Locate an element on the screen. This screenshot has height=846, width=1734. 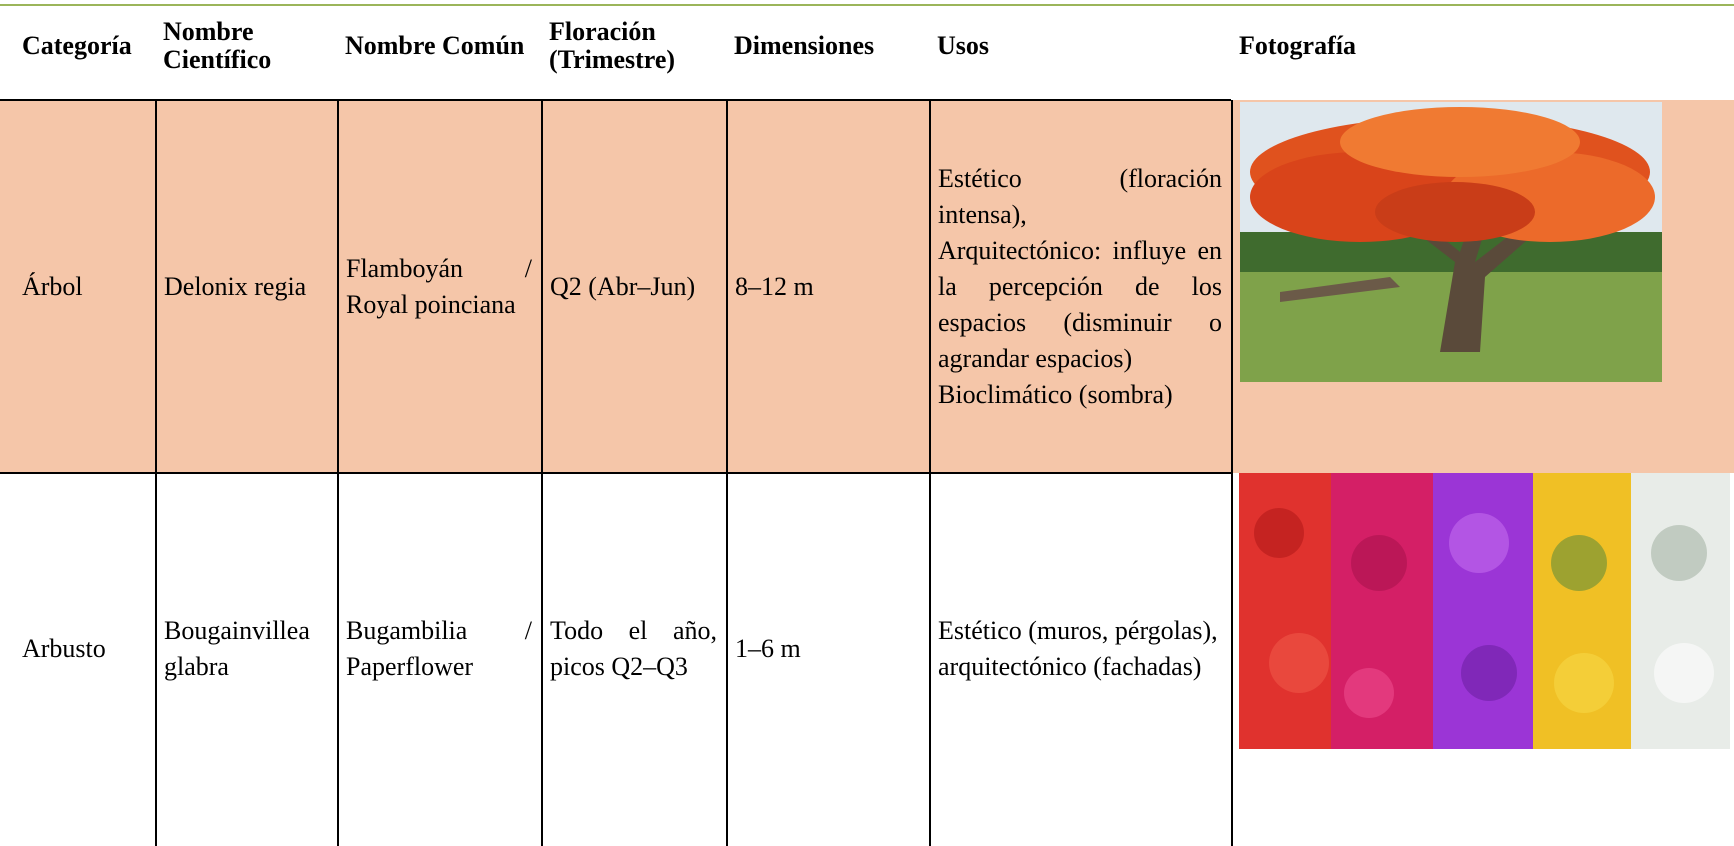
table-cell: 1–6 m is located at coordinates (768, 648).